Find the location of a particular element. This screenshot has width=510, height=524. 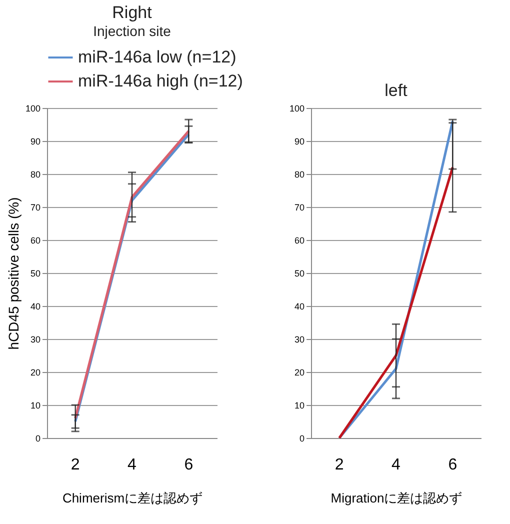

legend-label: miR-146a low (n=12) is located at coordinates (157, 57).